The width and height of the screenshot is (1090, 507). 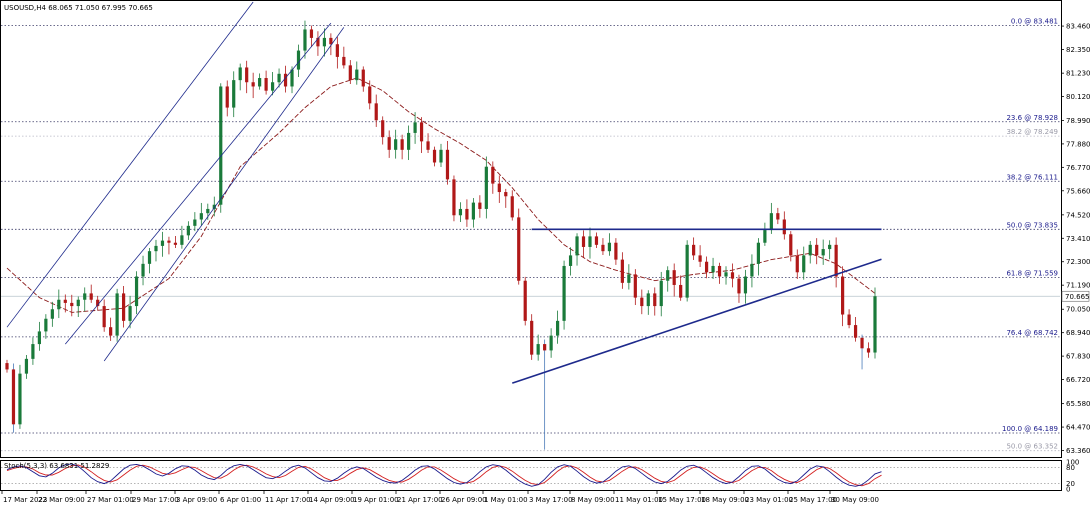 What do you see at coordinates (506, 500) in the screenshot?
I see `time-tick-label: 1 May 01:00` at bounding box center [506, 500].